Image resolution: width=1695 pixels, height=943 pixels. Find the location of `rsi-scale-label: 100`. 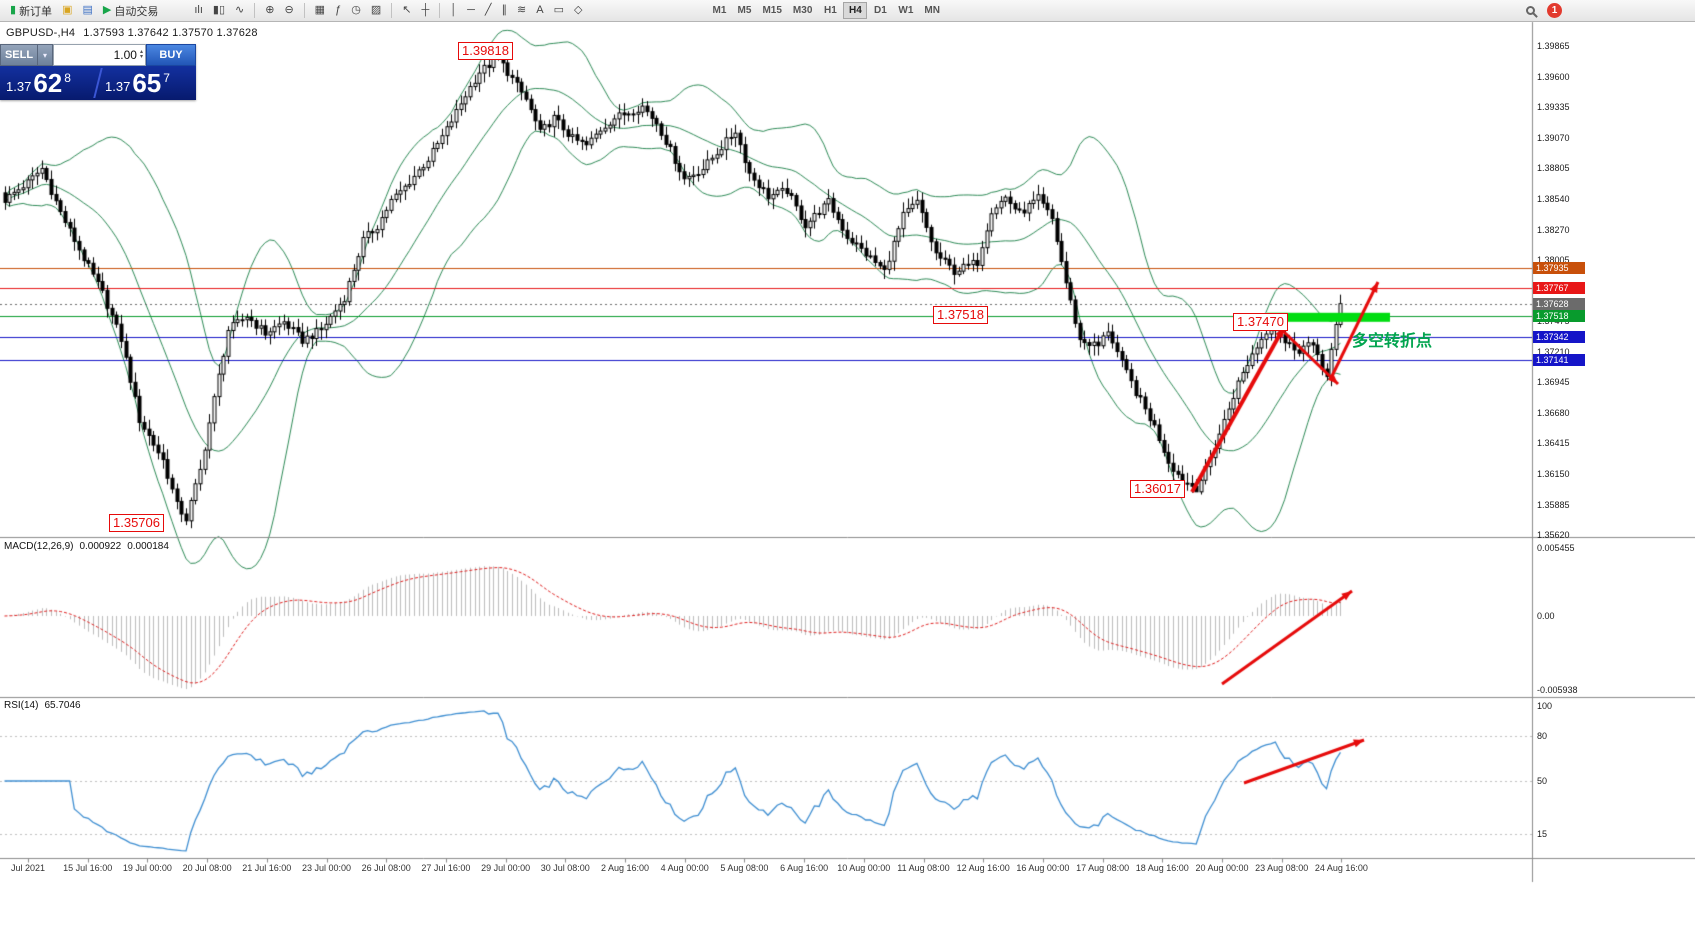

rsi-scale-label: 100 is located at coordinates (1545, 706).